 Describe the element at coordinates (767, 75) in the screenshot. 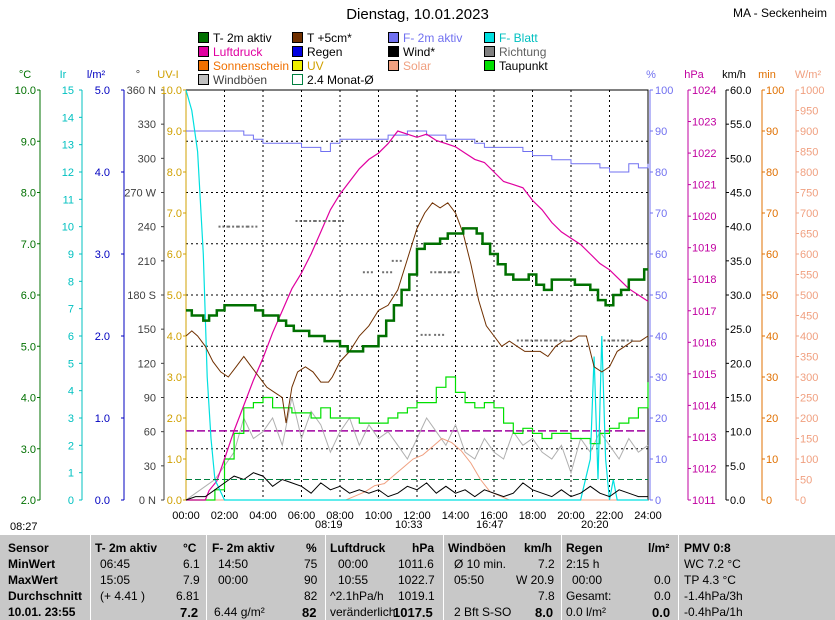

I see `axis-unit-sun: min` at that location.